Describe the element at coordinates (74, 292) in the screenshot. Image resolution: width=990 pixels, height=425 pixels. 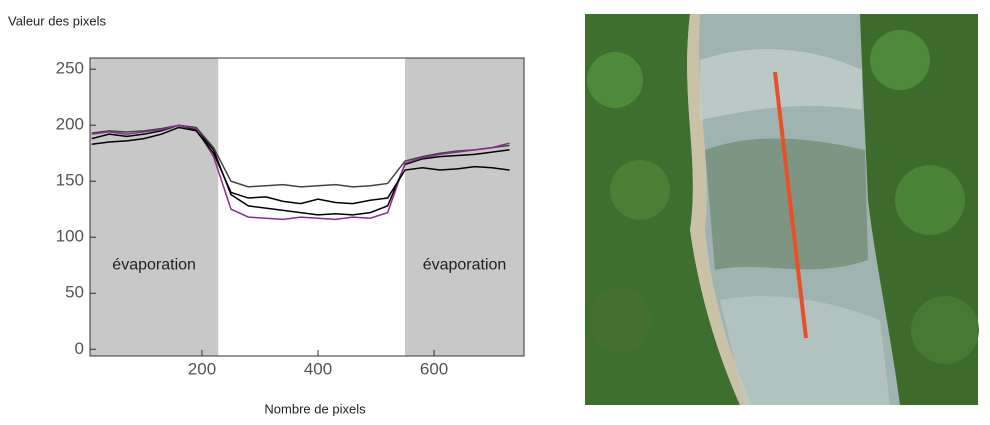
I see `y-tick-label: 50` at that location.